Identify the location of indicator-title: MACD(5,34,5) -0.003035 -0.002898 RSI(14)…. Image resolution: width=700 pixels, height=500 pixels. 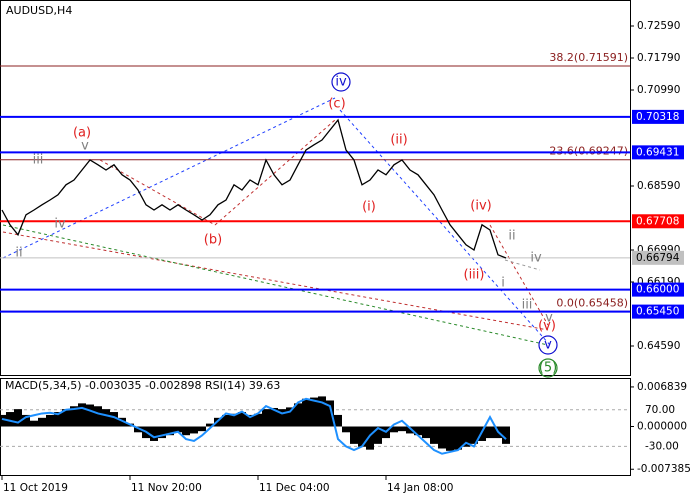
(142, 385).